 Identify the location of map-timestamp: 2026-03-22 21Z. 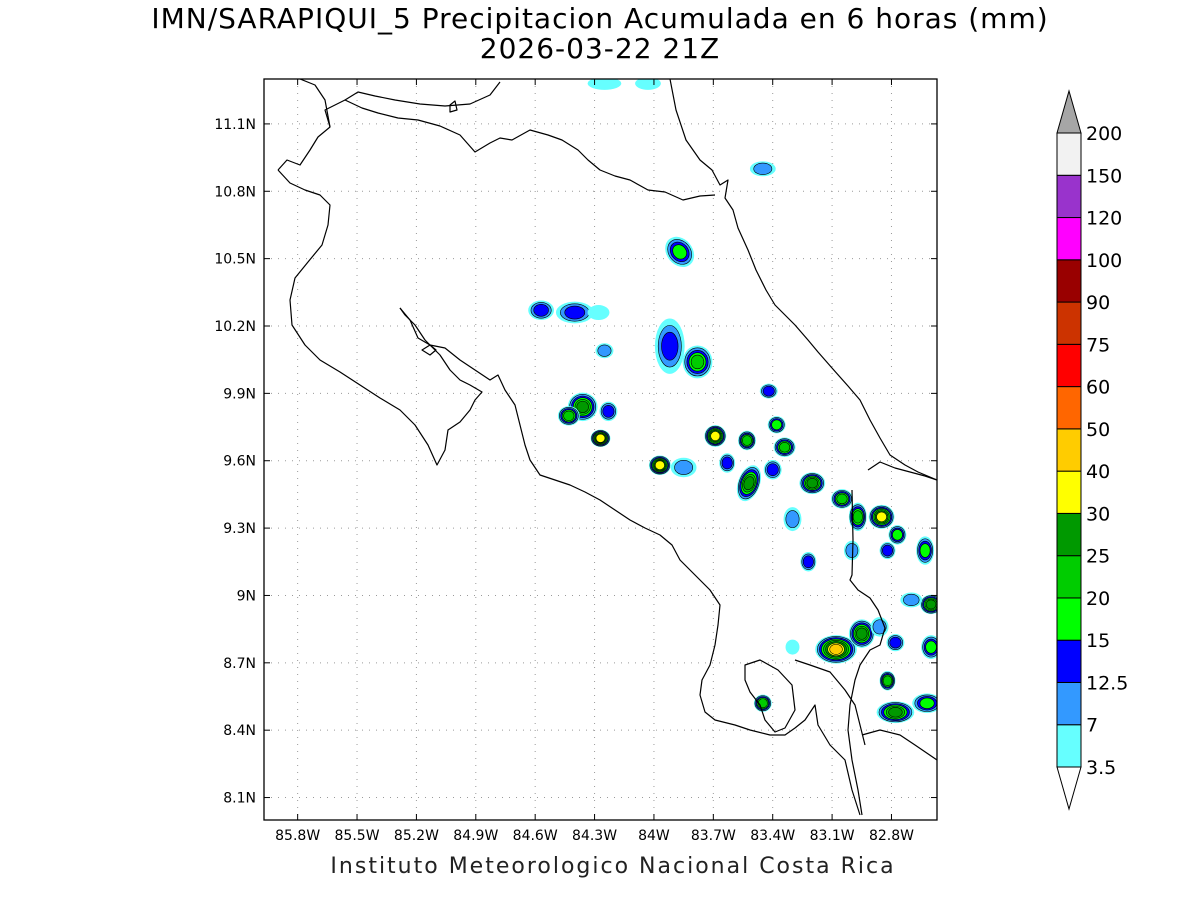
(600, 48).